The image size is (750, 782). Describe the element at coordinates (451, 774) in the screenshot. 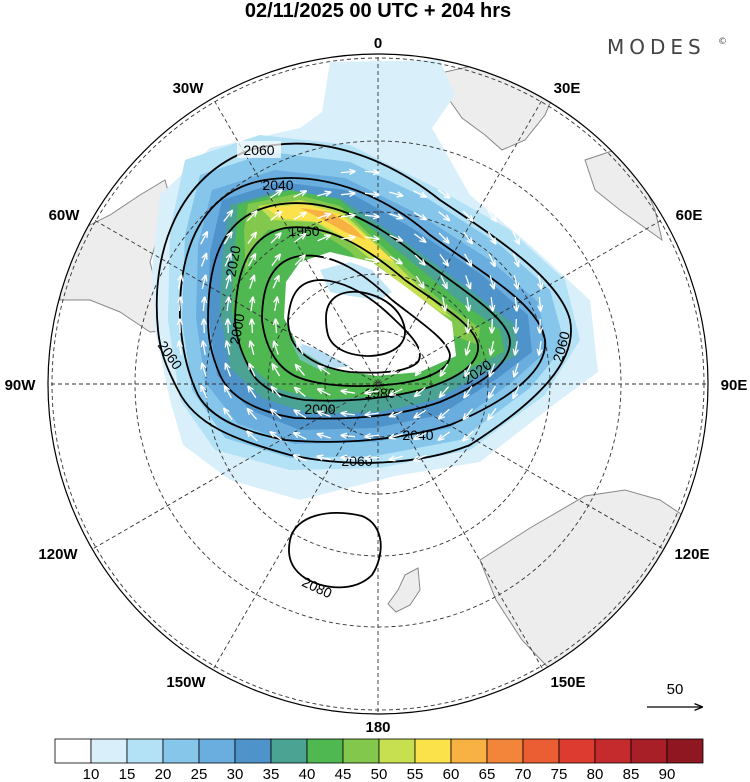

I see `colorbar-tick-label: 60` at that location.